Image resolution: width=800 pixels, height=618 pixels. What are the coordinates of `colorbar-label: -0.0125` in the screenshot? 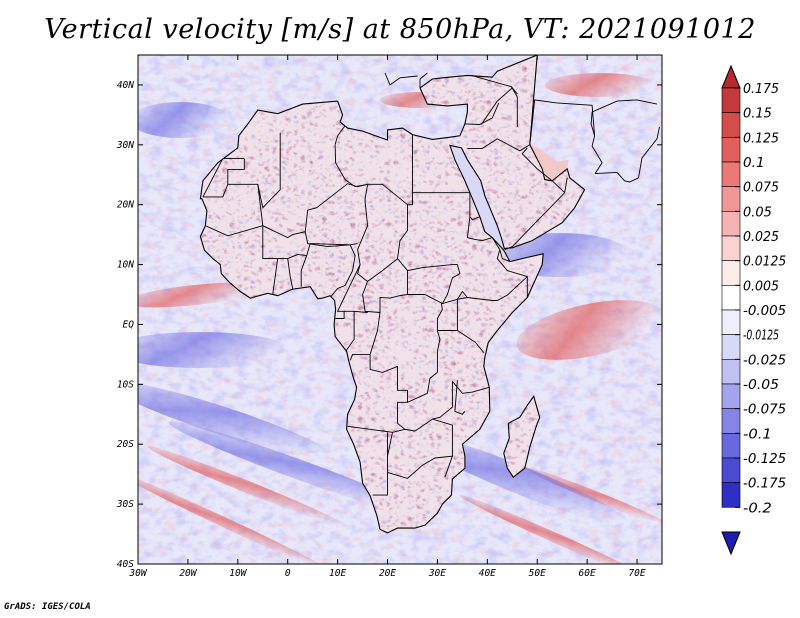 It's located at (761, 336).